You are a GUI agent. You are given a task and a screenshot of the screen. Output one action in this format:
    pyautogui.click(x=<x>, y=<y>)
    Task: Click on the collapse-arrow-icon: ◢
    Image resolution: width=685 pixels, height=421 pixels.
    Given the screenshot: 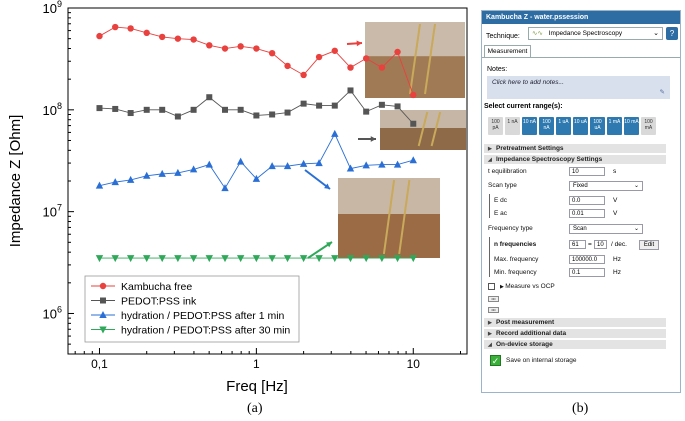 What is the action you would take?
    pyautogui.click(x=490, y=345)
    